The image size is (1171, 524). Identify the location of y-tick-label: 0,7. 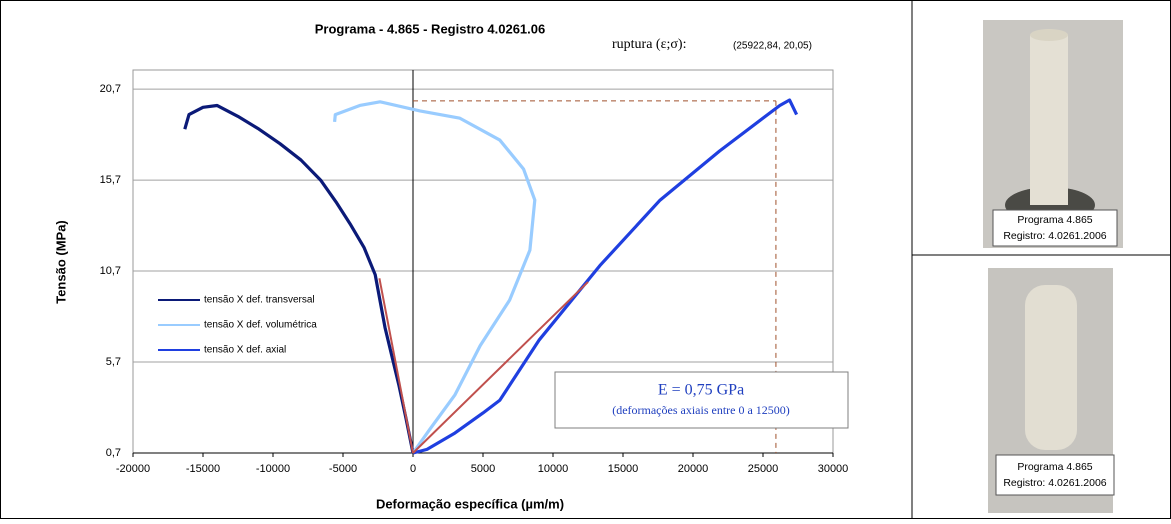
(113, 453).